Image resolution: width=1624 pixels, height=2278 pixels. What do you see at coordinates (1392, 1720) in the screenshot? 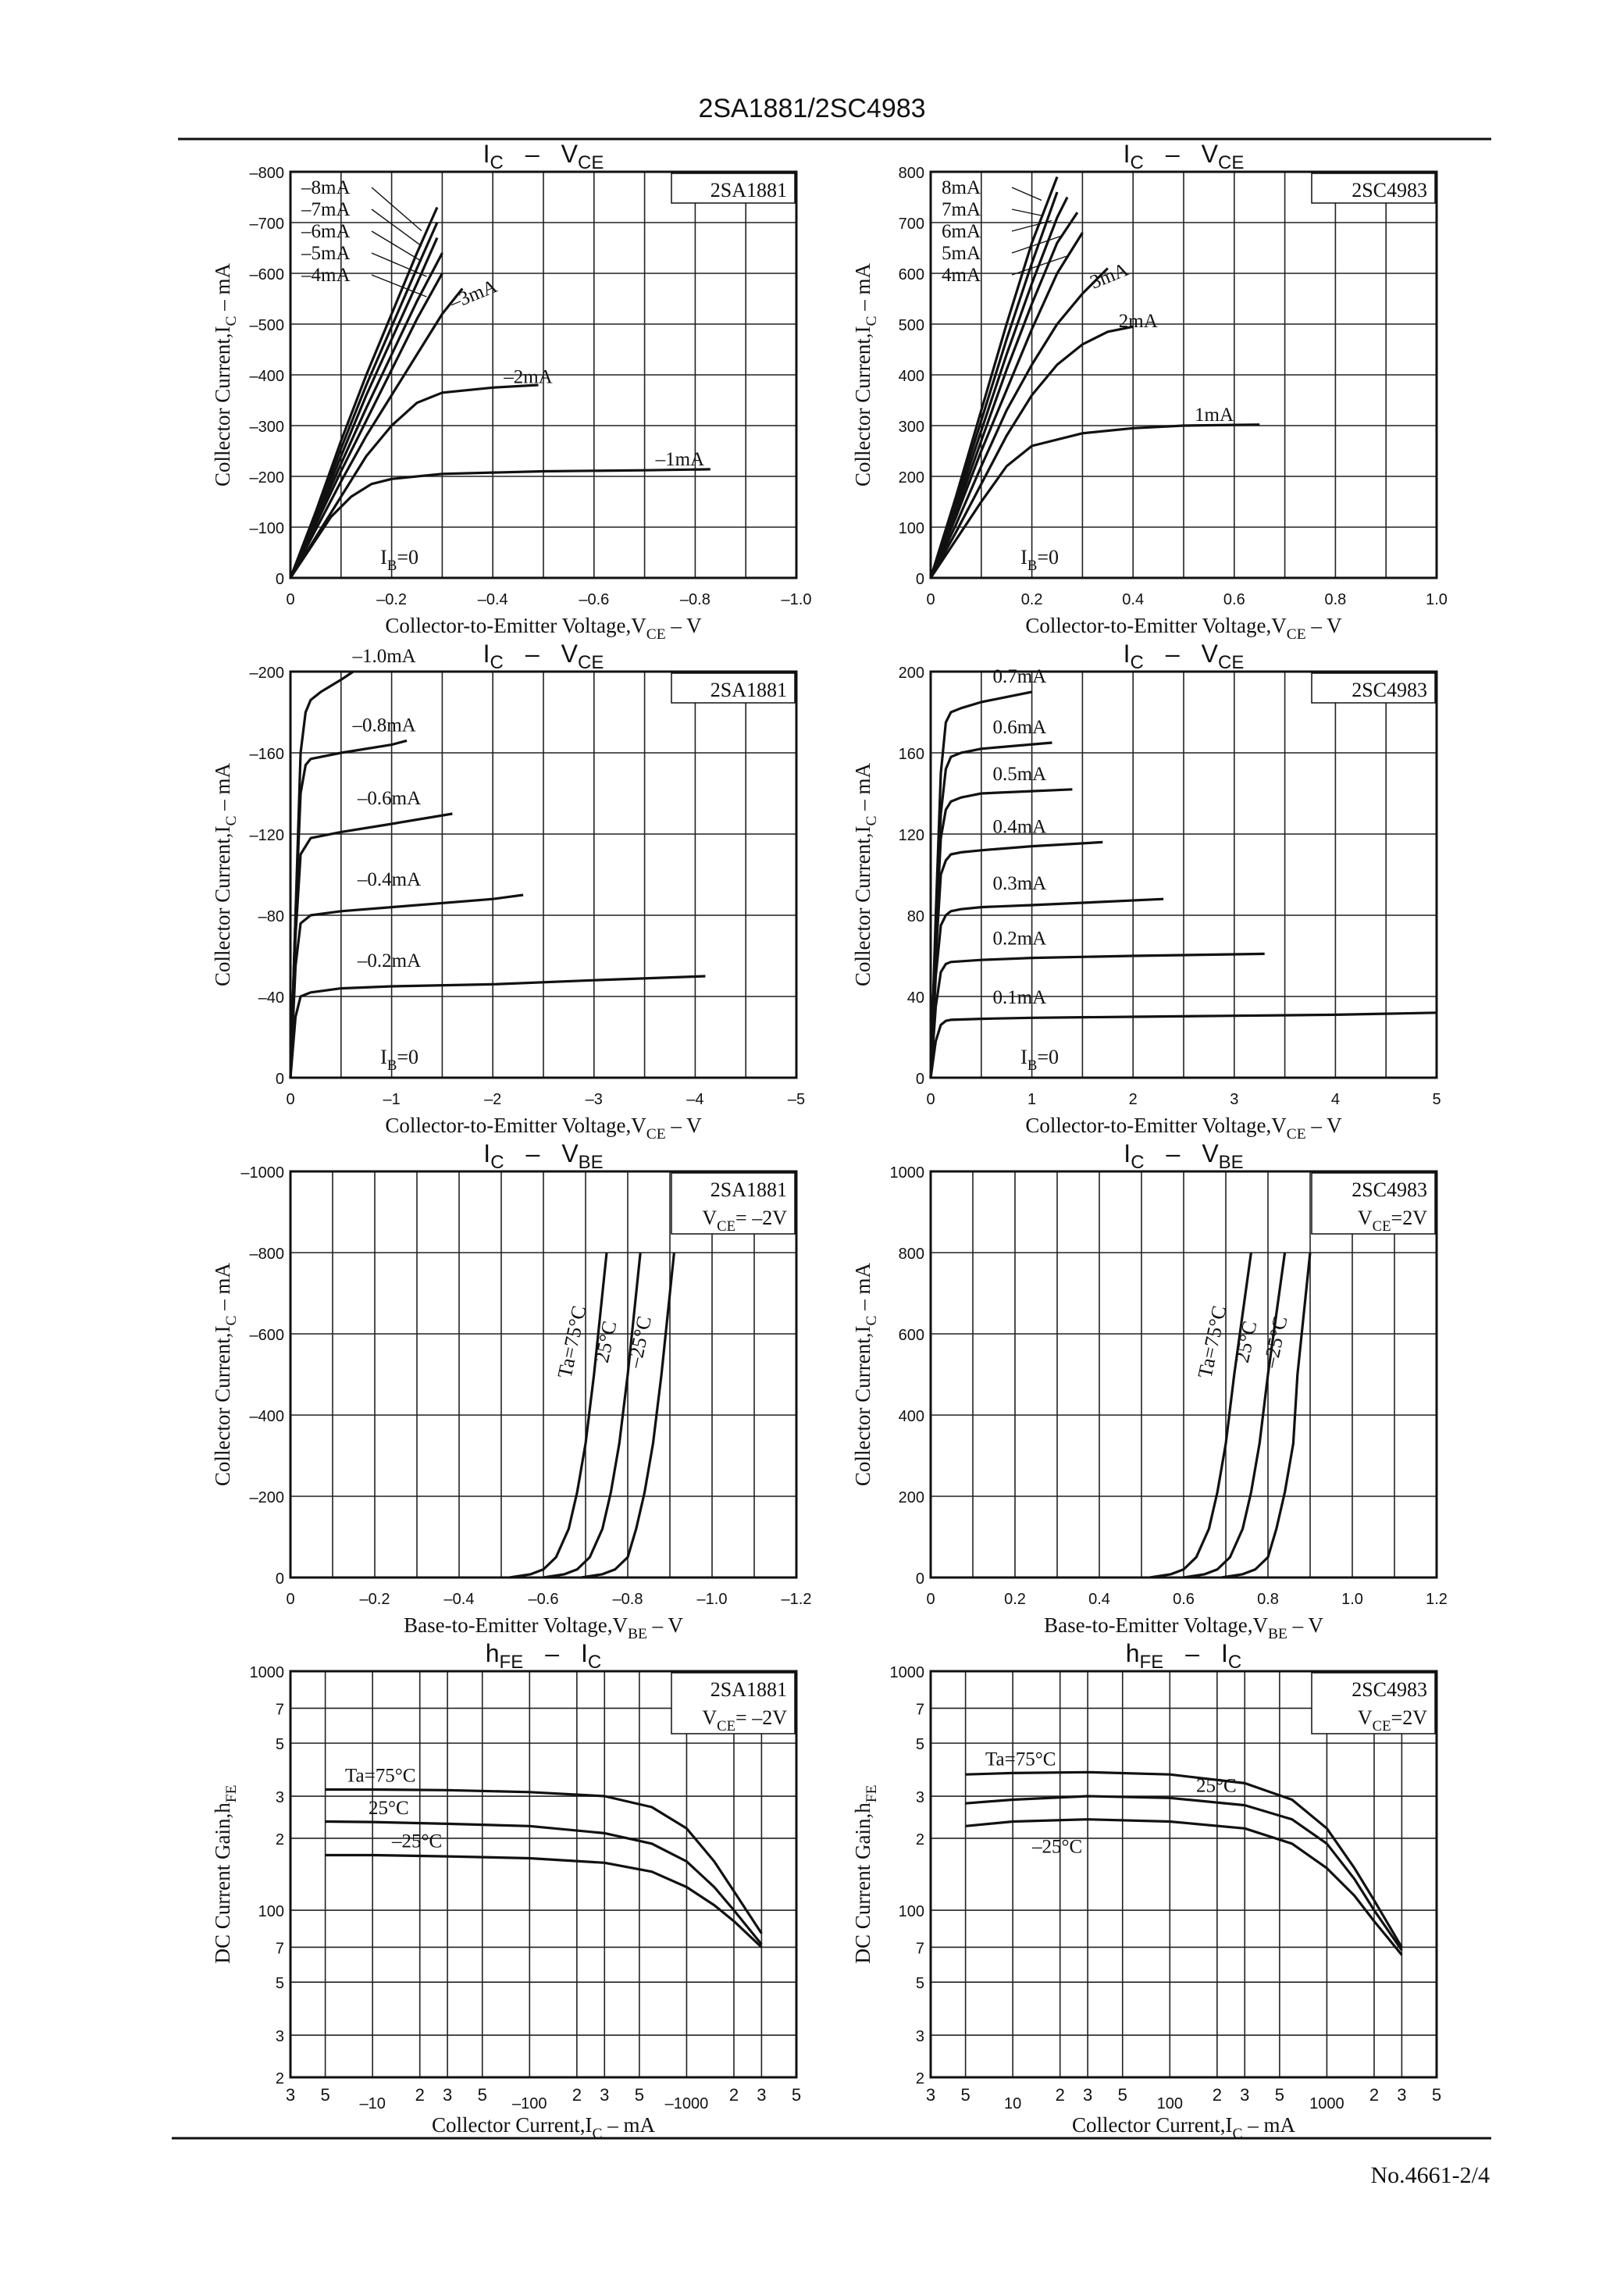
I see `condition-label: VCE=2V` at bounding box center [1392, 1720].